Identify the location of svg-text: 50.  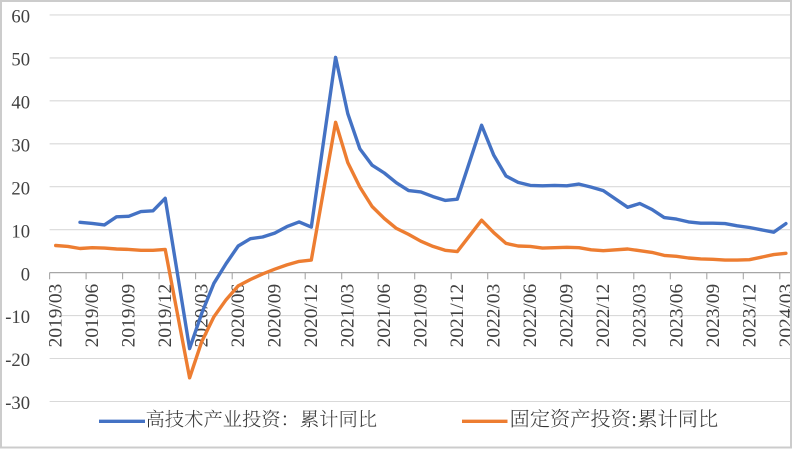
(20, 60).